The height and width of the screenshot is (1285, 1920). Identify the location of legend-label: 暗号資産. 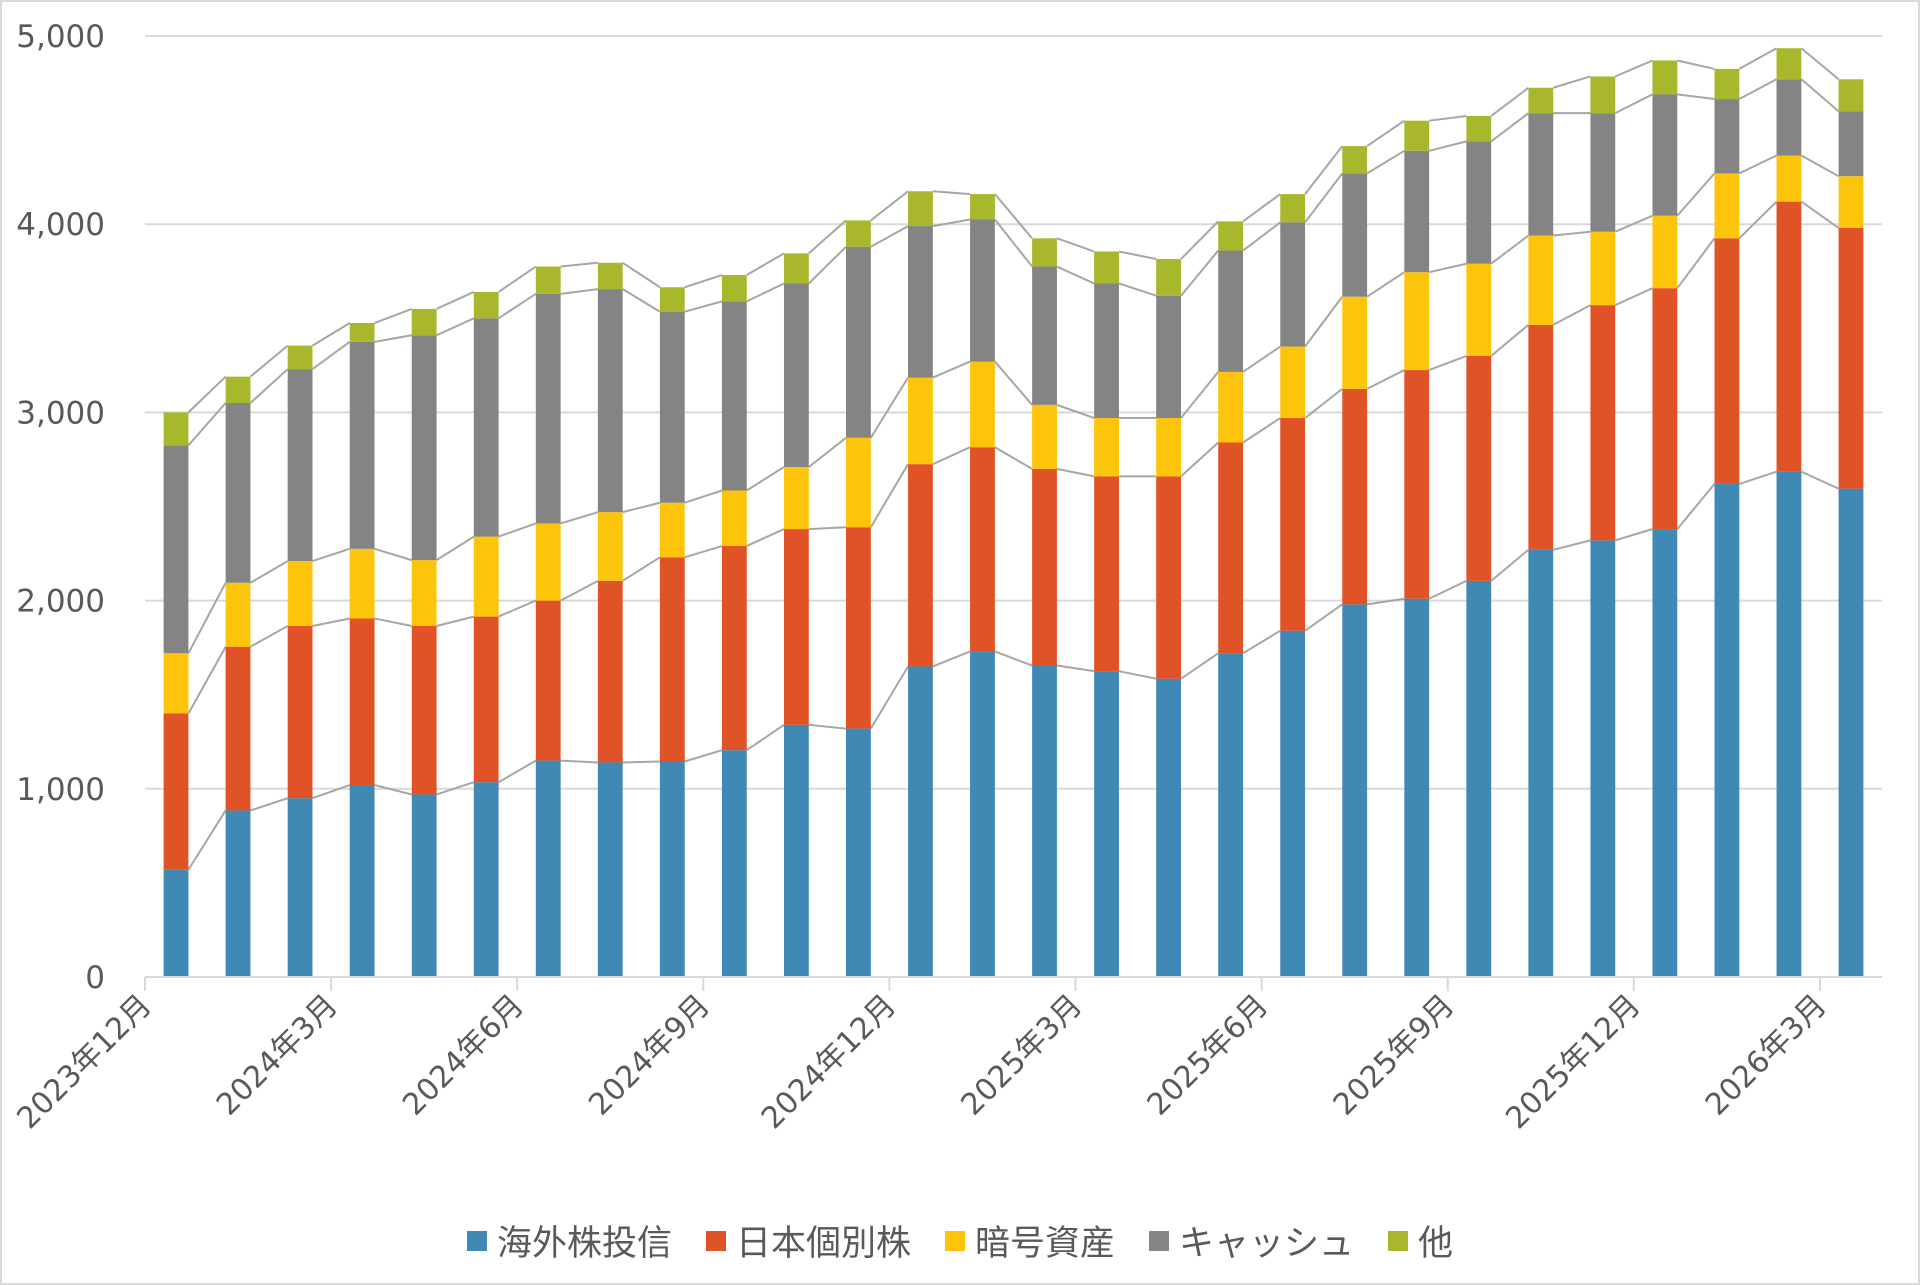
(1044, 1244).